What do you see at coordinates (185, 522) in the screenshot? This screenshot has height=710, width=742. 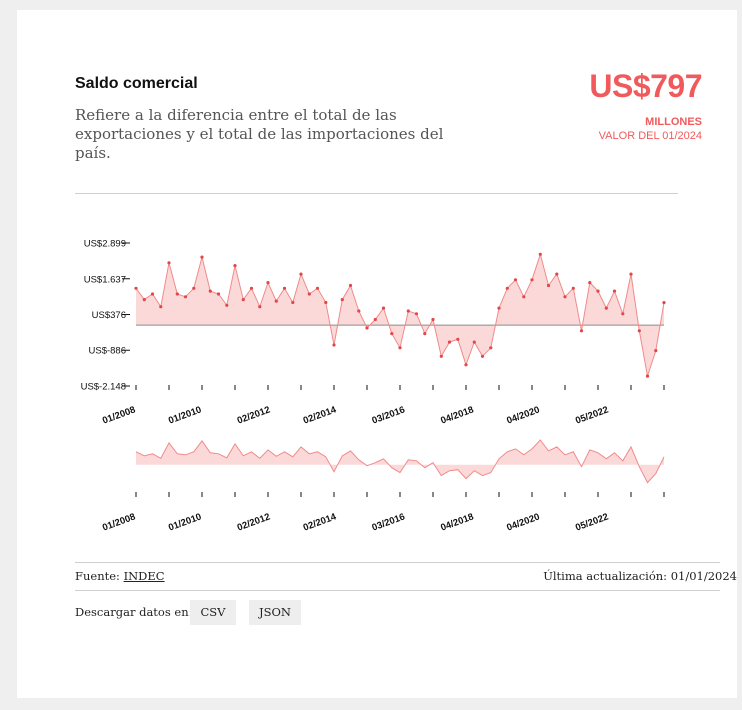 I see `navigator-tick-label: 01/2010` at bounding box center [185, 522].